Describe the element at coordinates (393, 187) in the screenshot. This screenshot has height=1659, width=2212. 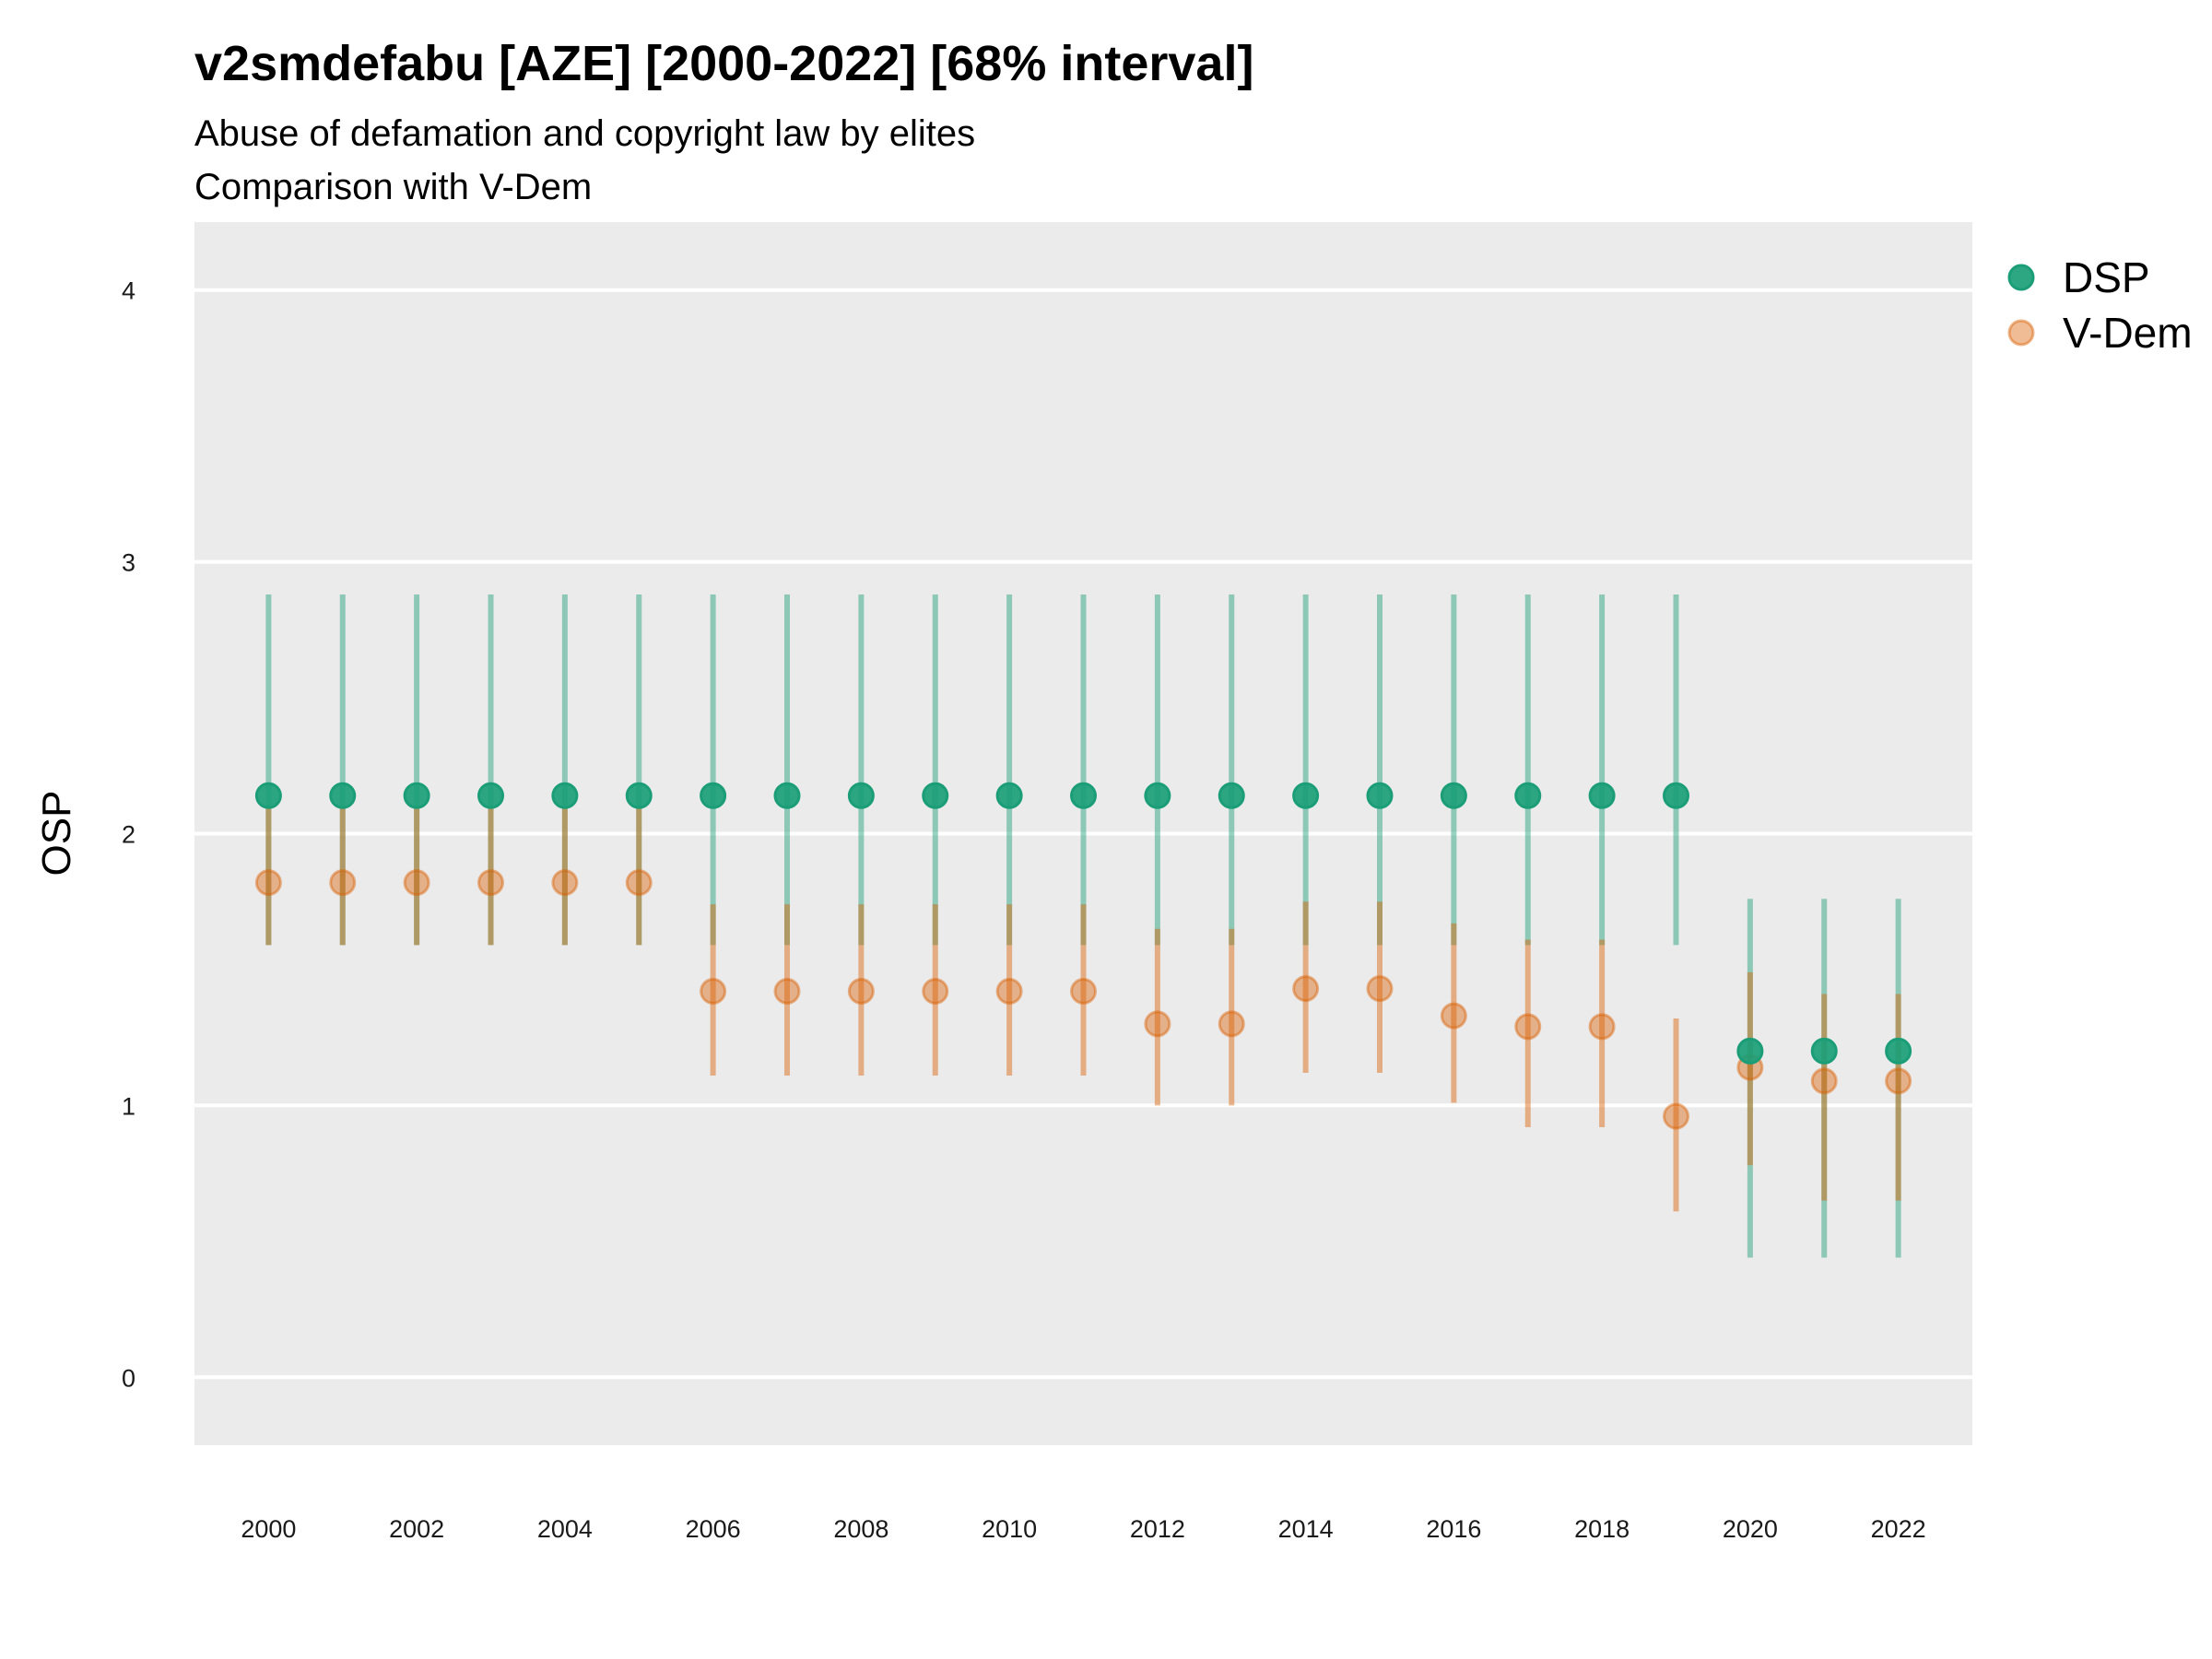
I see `subtitle-line-2: Comparison with V-Dem` at that location.